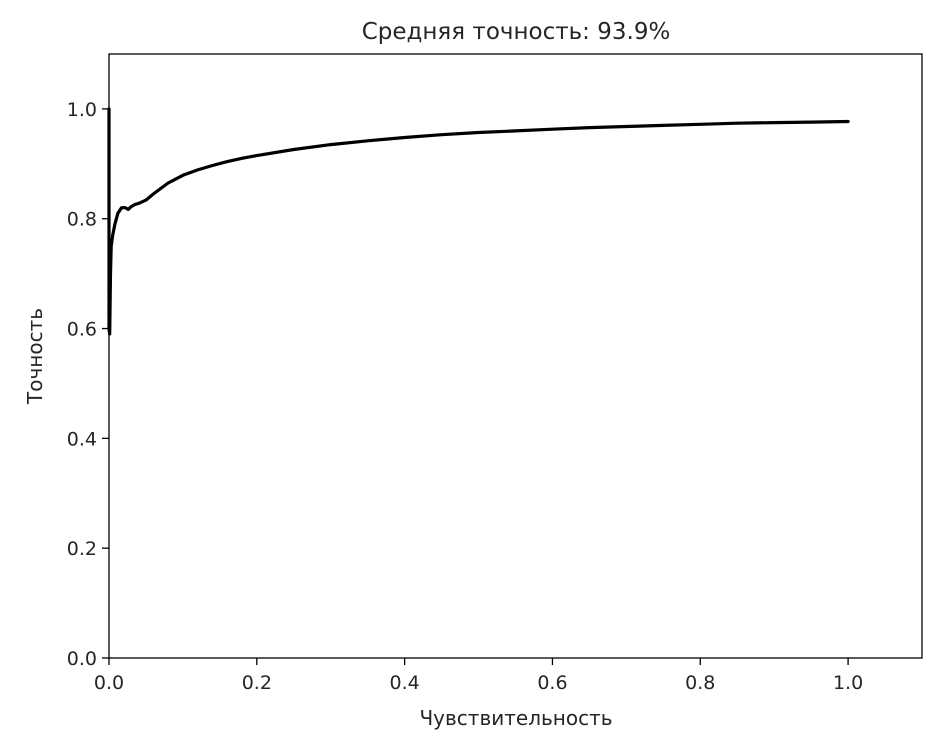 This screenshot has height=744, width=950. What do you see at coordinates (515, 718) in the screenshot?
I see `x-axis-label: Чувствительность` at bounding box center [515, 718].